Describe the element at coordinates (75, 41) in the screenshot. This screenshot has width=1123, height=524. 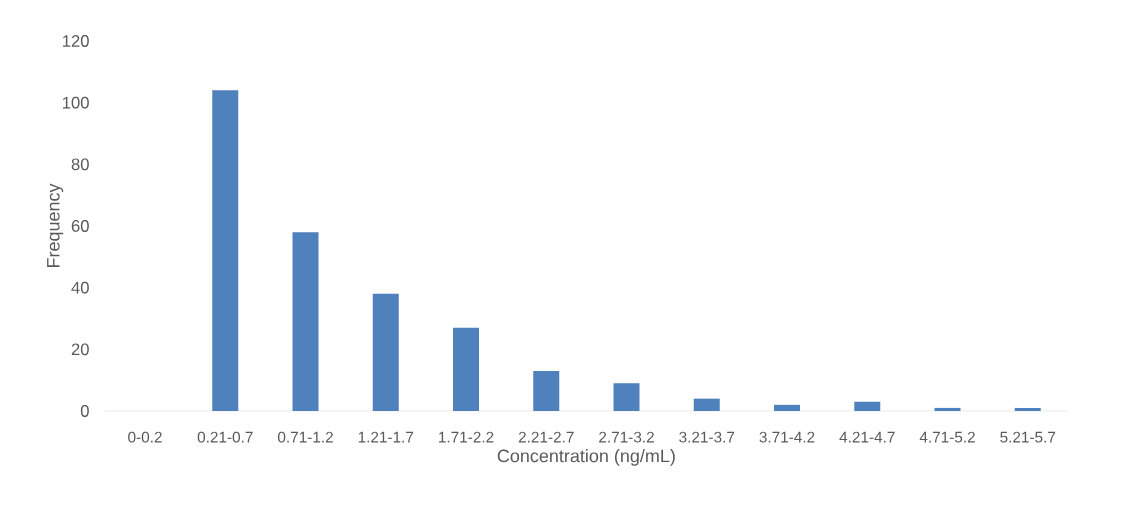
I see `y-tick-label: 120` at that location.